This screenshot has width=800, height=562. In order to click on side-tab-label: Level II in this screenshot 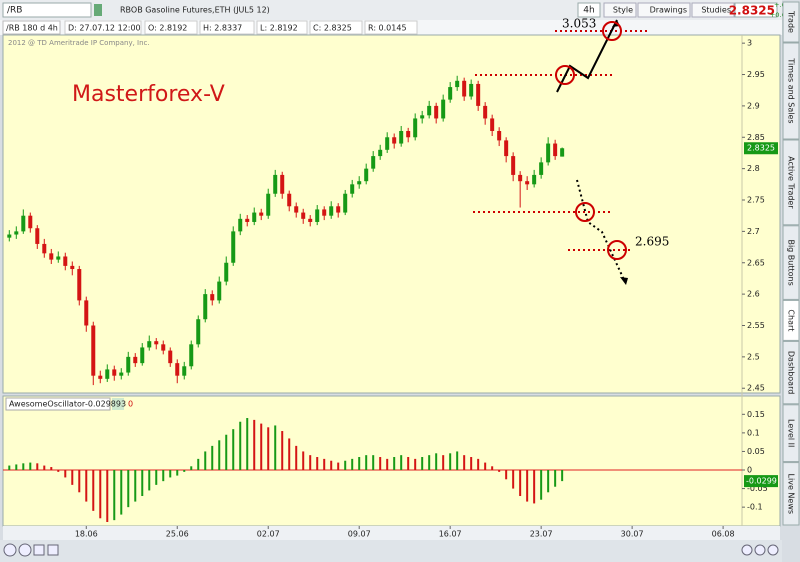, I will do `click(791, 433)`.